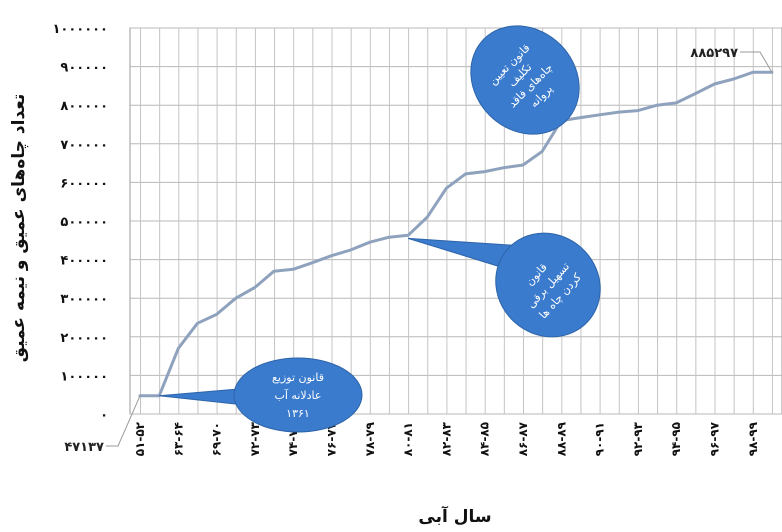 Image resolution: width=782 pixels, height=532 pixels. I want to click on end-value-label: ۸۸۵۲۹۷, so click(714, 53).